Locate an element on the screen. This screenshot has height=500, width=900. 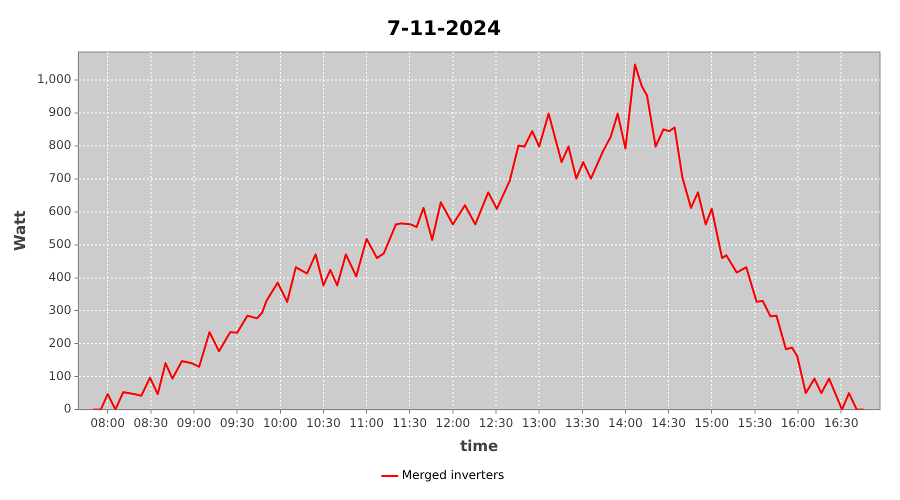
y-tick-label: 900 is located at coordinates (60, 112).